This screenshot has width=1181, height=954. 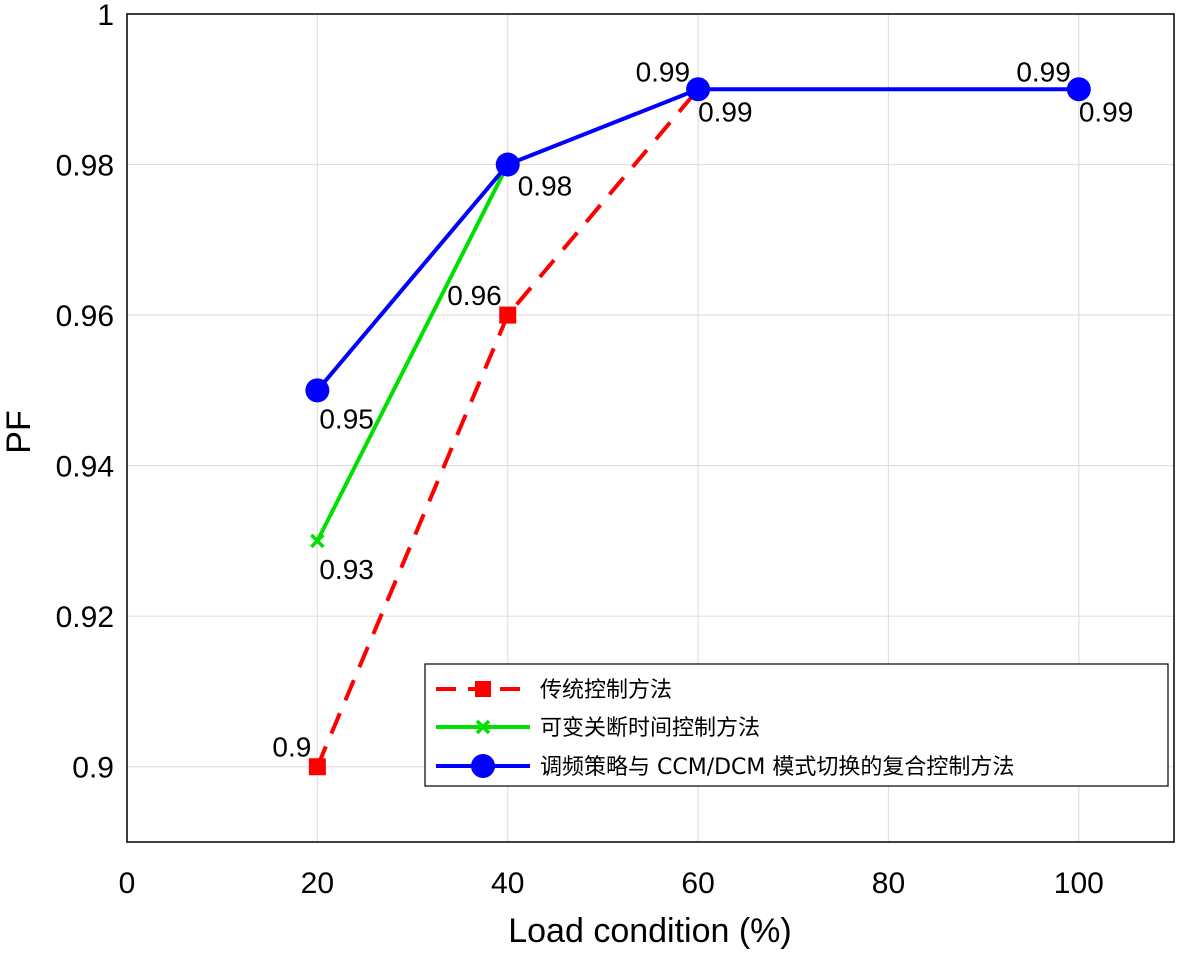 I want to click on legend-label: 调频策略与 CCM/DCM 模式切换的复合控制方法, so click(x=777, y=767).